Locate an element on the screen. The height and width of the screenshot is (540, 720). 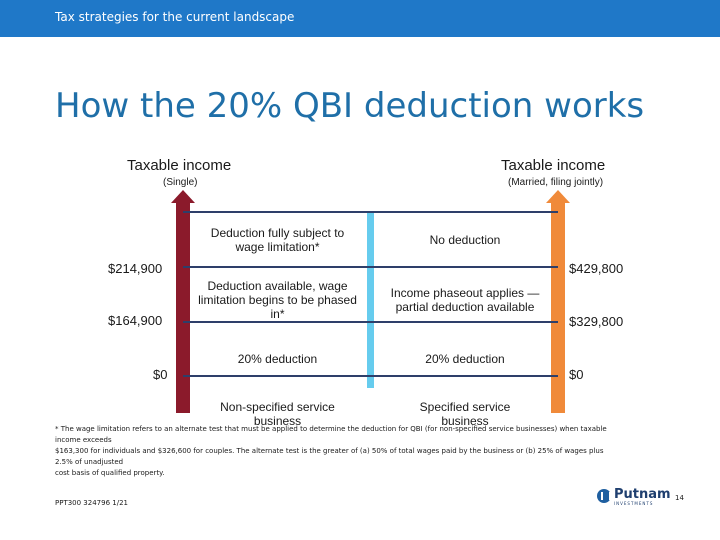
nonspecified-low-cell: 20% deduction is located at coordinates (277, 359).